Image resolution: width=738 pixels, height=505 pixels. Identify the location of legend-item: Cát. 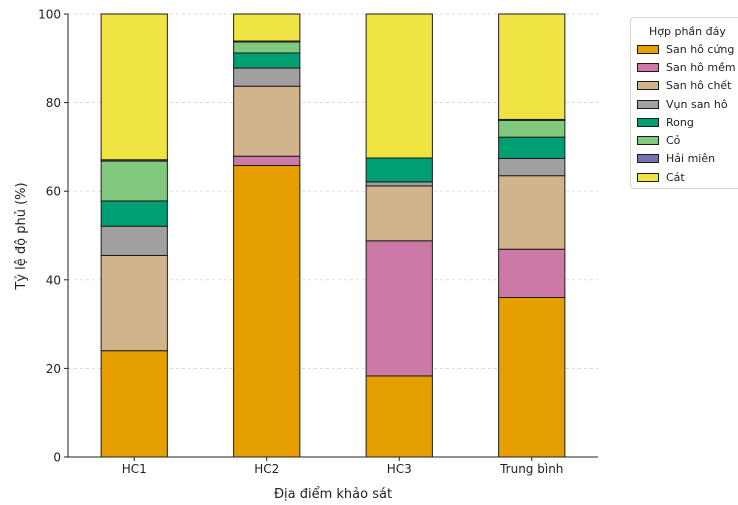
(684, 177).